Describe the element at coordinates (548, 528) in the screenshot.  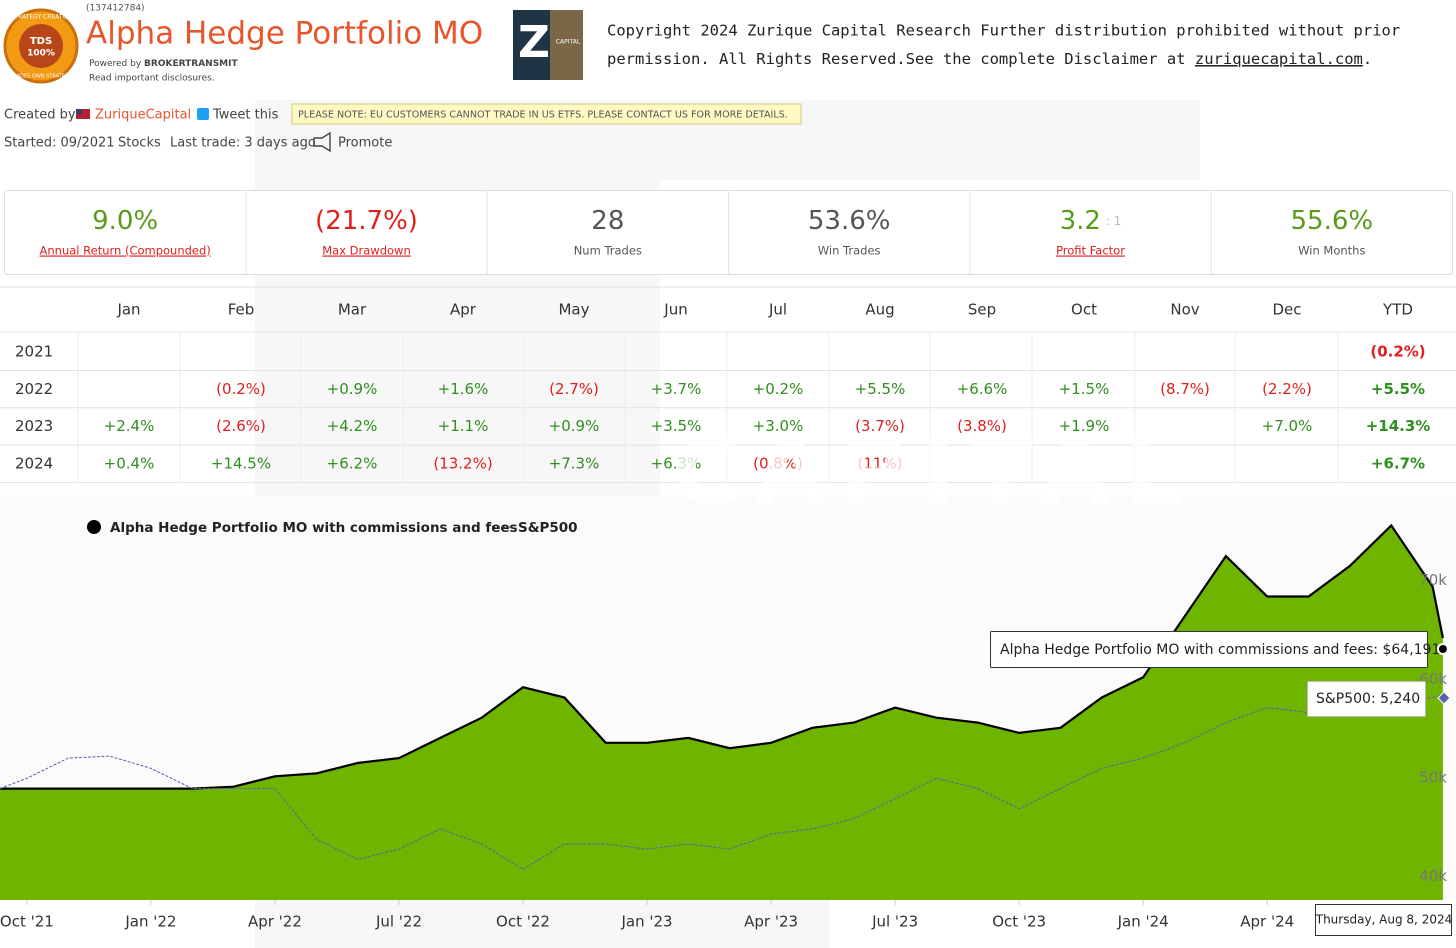
I see `legend-label: S&P500` at that location.